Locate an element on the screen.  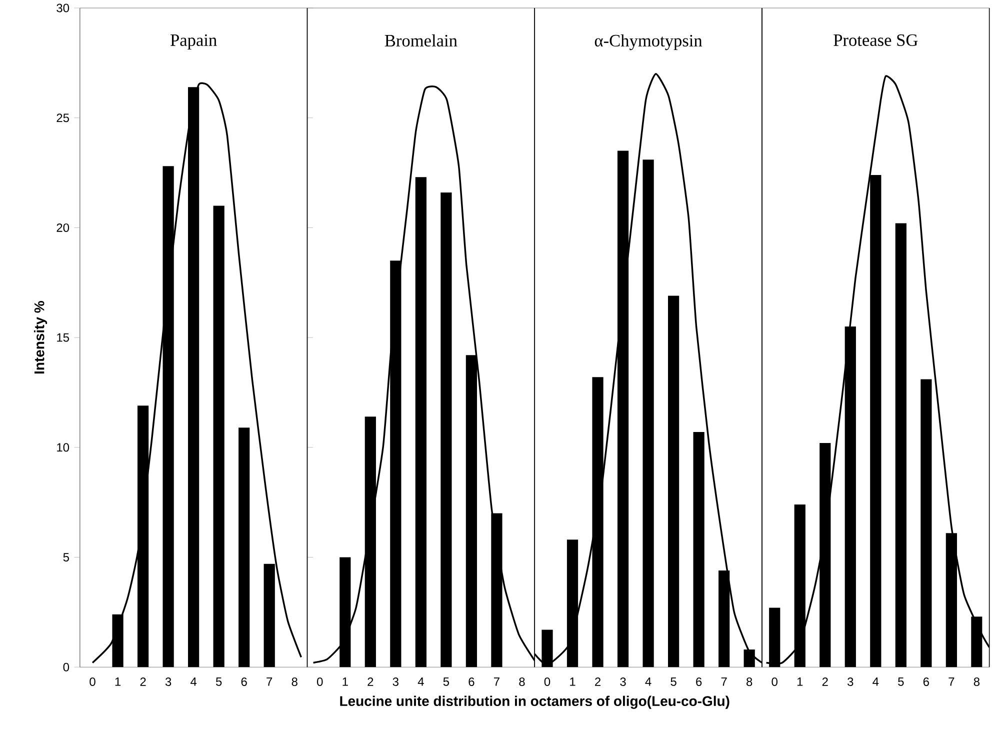
text: Bromelain is located at coordinates (421, 40).